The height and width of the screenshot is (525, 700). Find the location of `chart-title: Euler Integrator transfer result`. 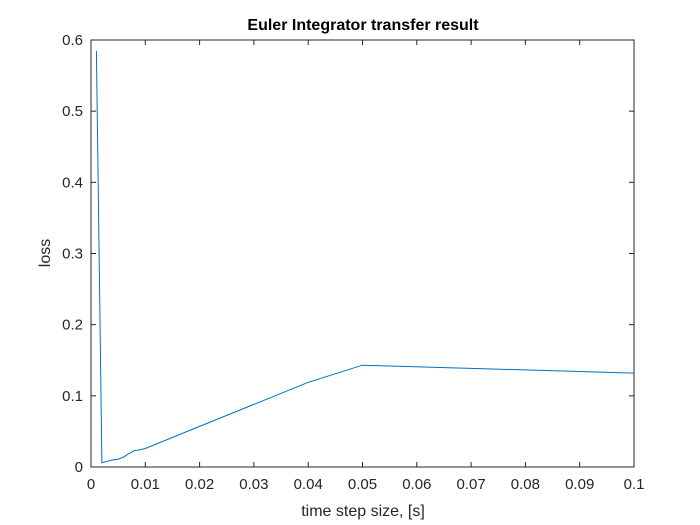

chart-title: Euler Integrator transfer result is located at coordinates (363, 25).